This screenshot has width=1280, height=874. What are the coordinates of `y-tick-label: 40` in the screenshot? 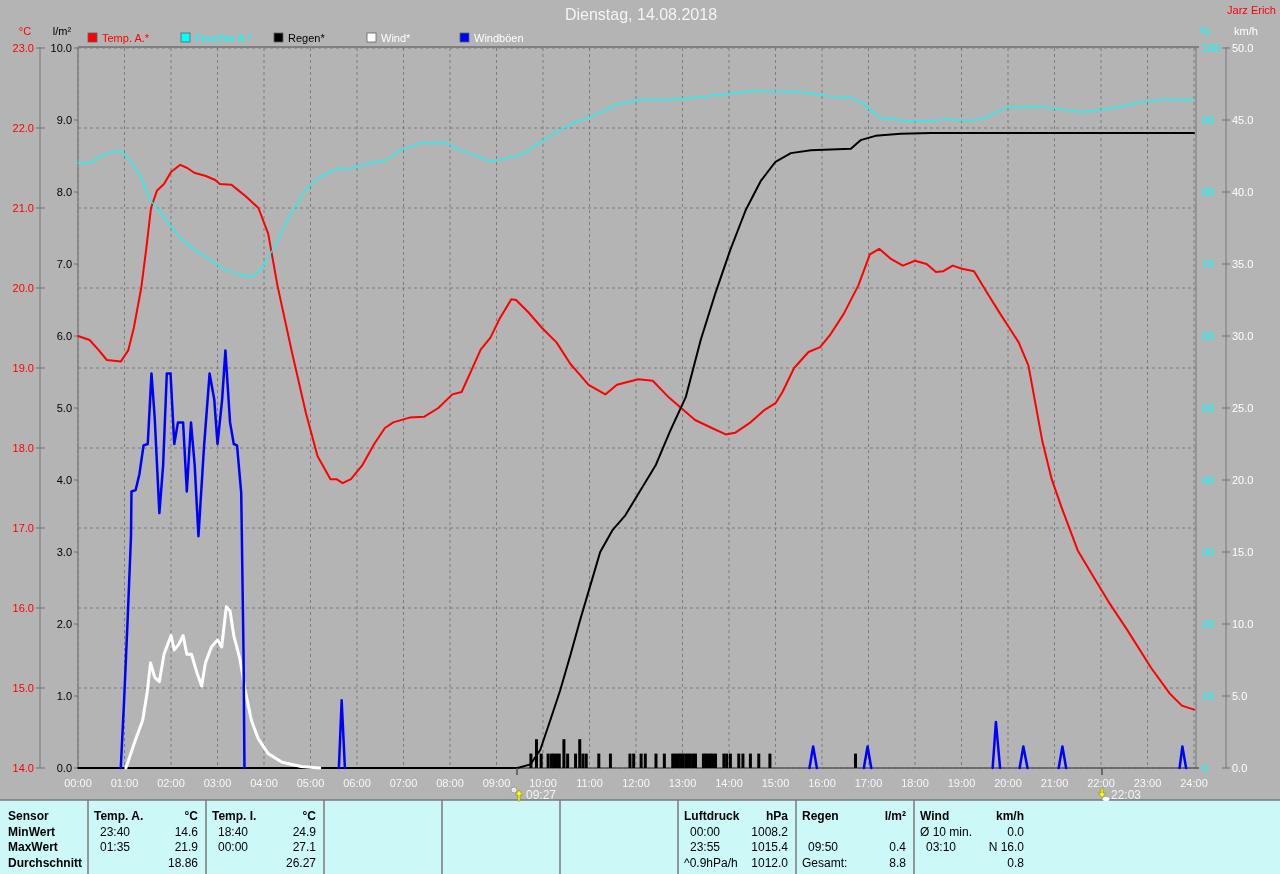 It's located at (1208, 479).